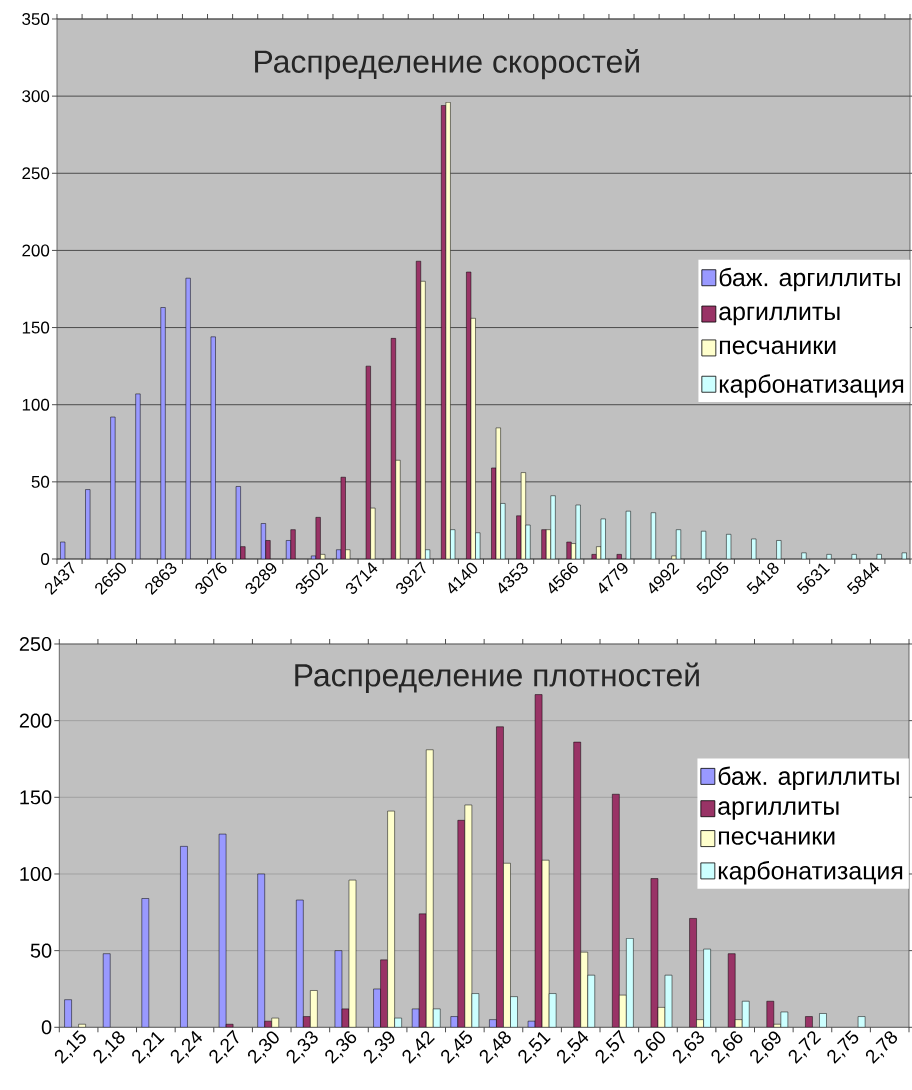 This screenshot has width=912, height=1090. Describe the element at coordinates (497, 677) in the screenshot. I see `text: Распределение плотностей` at that location.